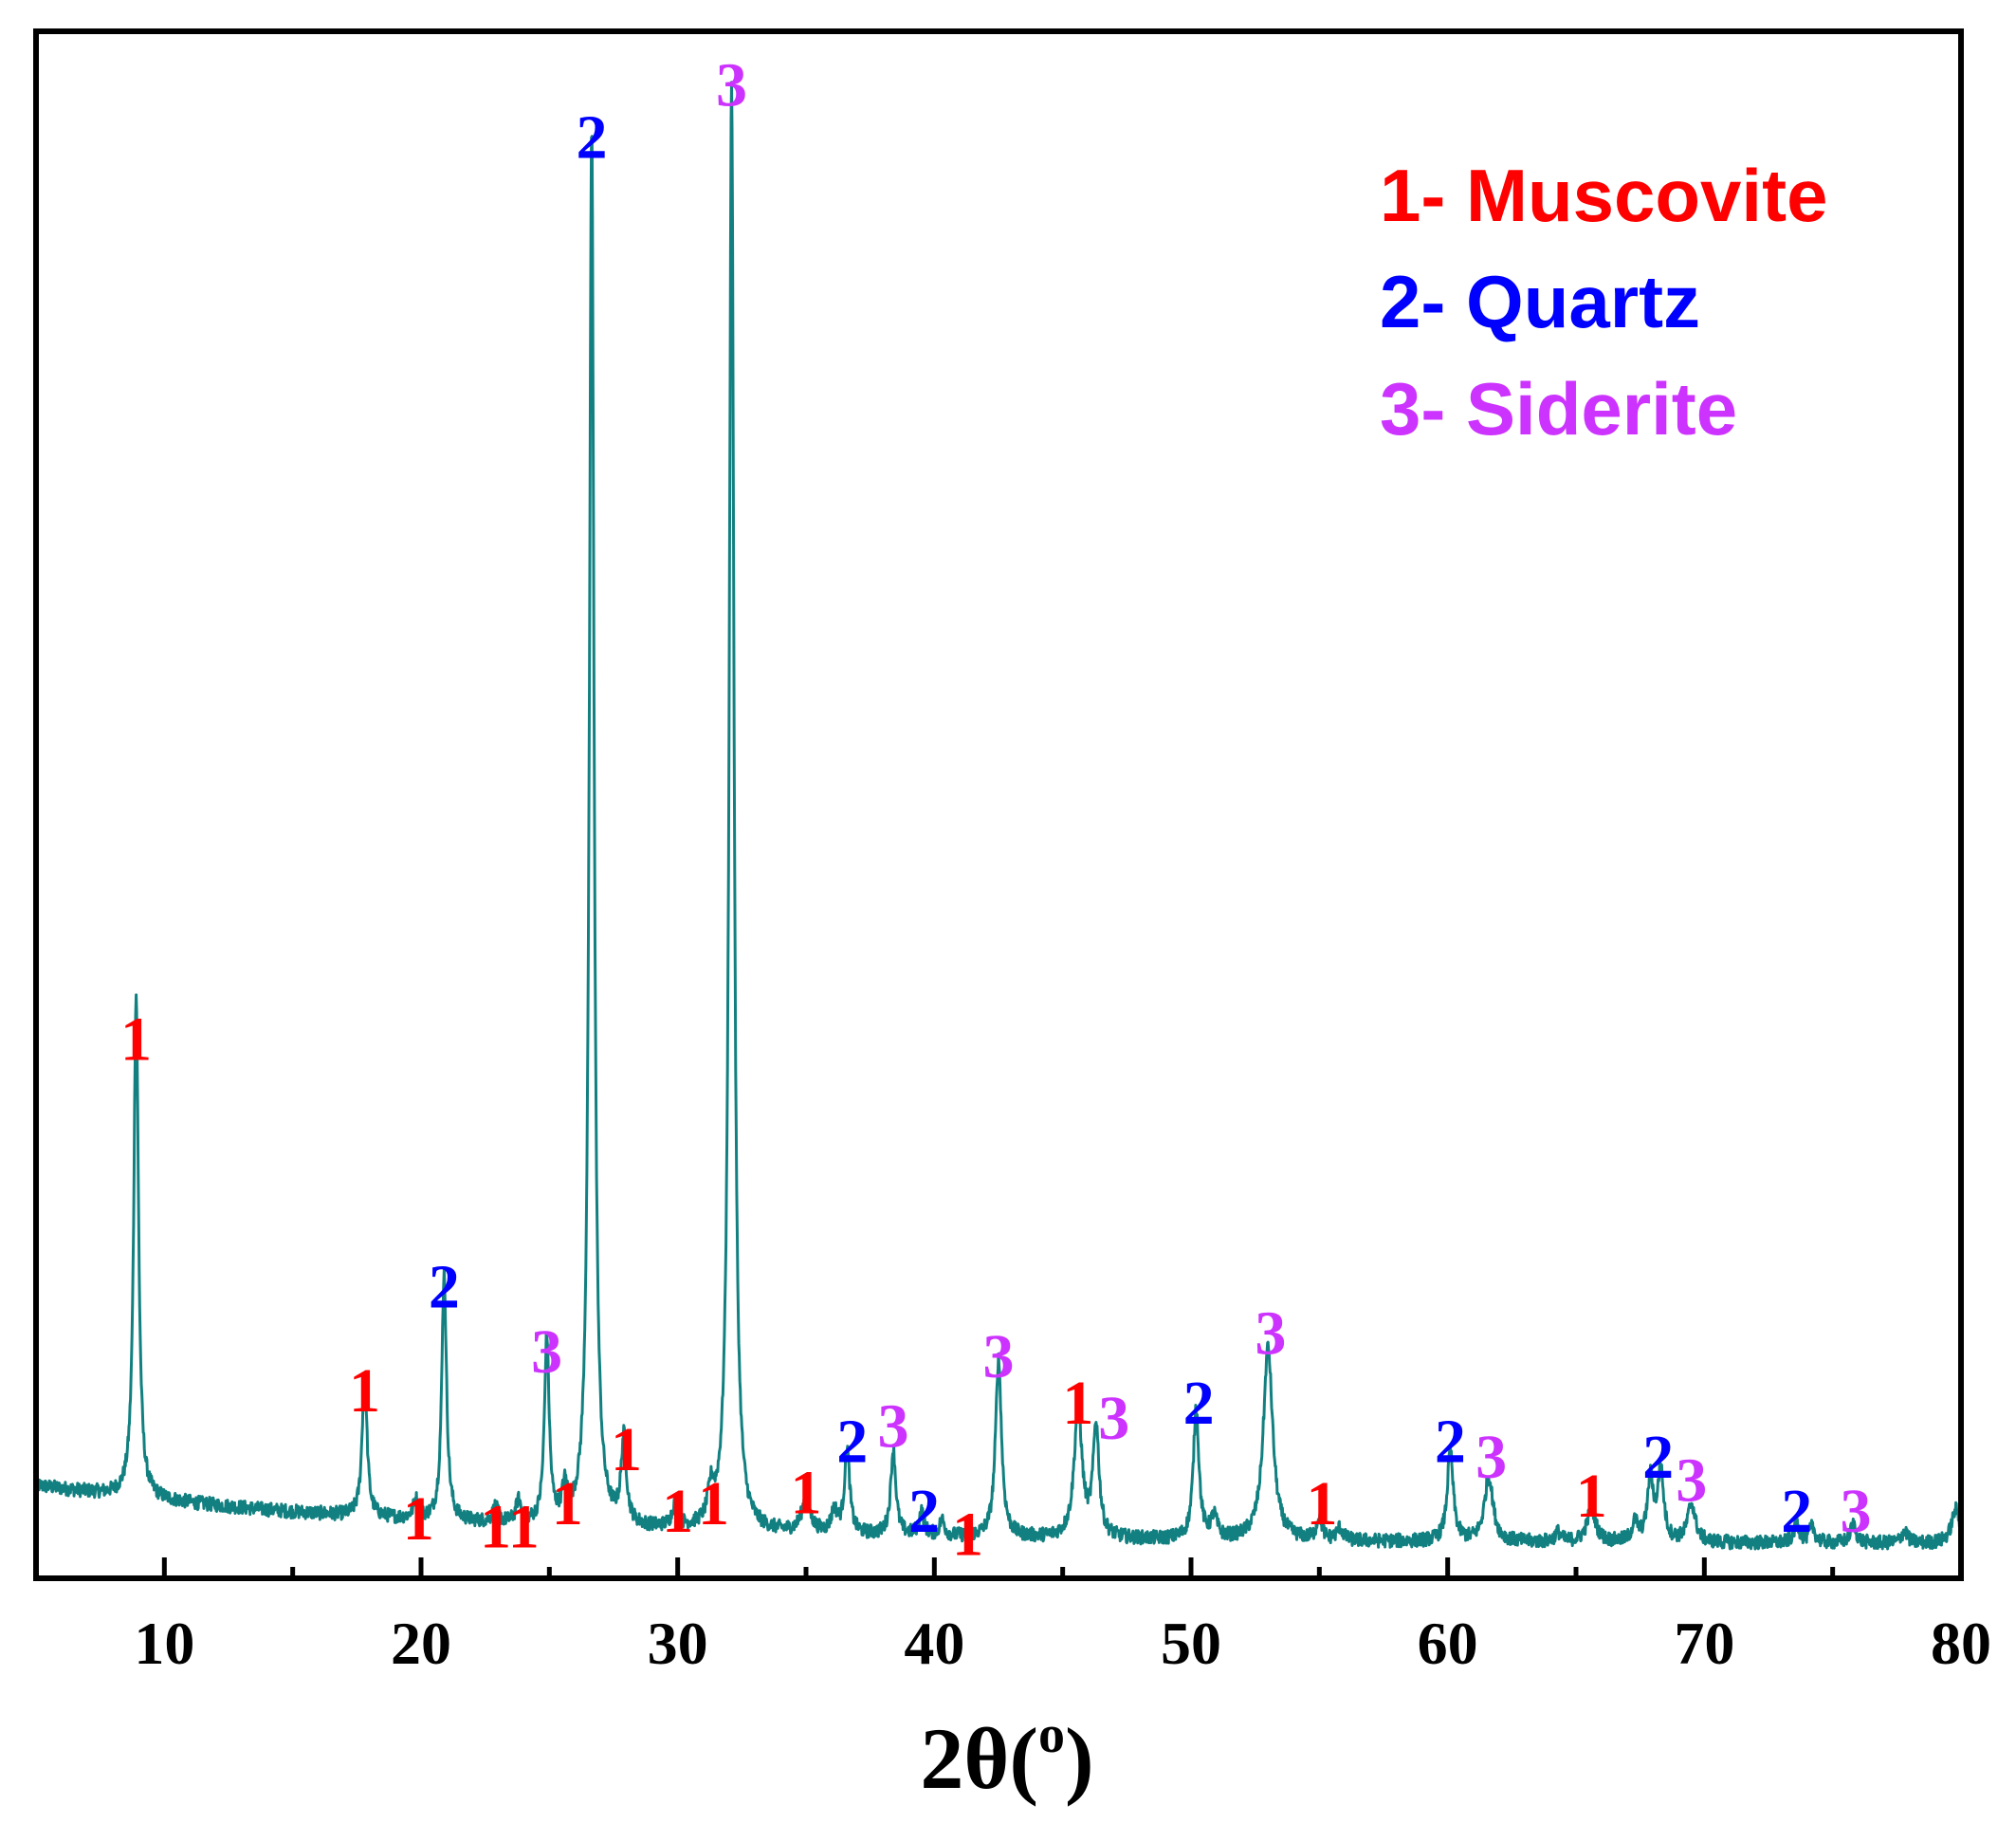  I want to click on x-tick-label: 50, so click(1191, 1643).